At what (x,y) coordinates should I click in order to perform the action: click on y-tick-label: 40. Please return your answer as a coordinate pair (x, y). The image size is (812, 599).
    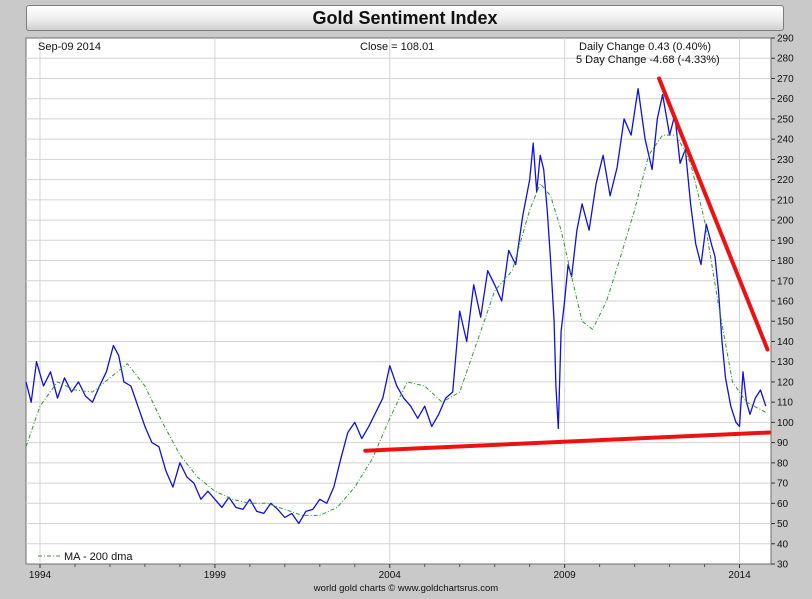
    Looking at the image, I should click on (783, 544).